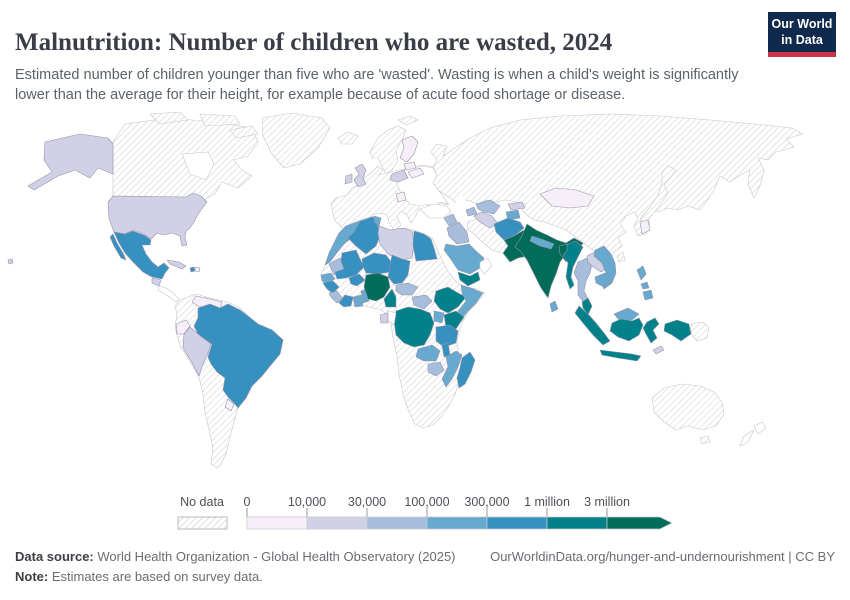 The width and height of the screenshot is (850, 600). Describe the element at coordinates (452, 369) in the screenshot. I see `country-mozambique` at that location.